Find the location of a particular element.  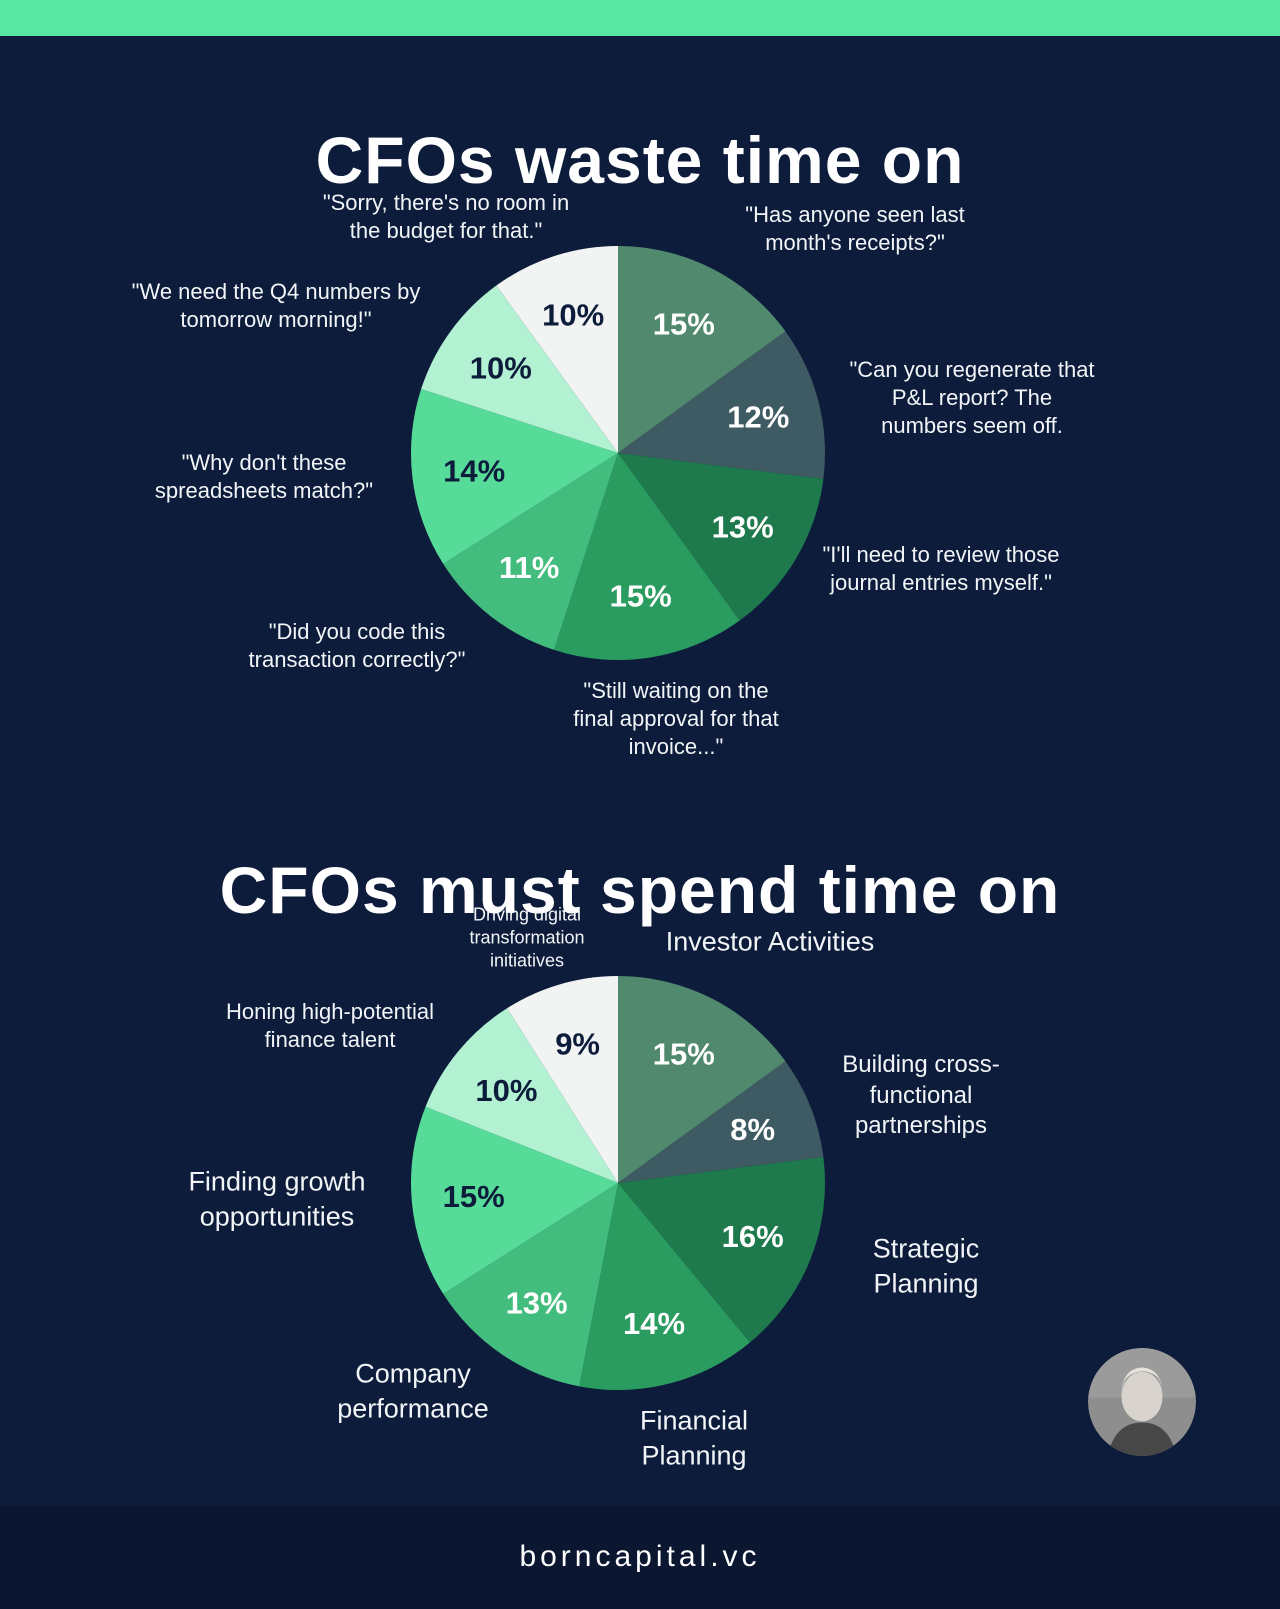

pie-chart-must-spend-time: 15% 8% 16% 14% 13% 15% 10% 9% is located at coordinates (618, 1183).